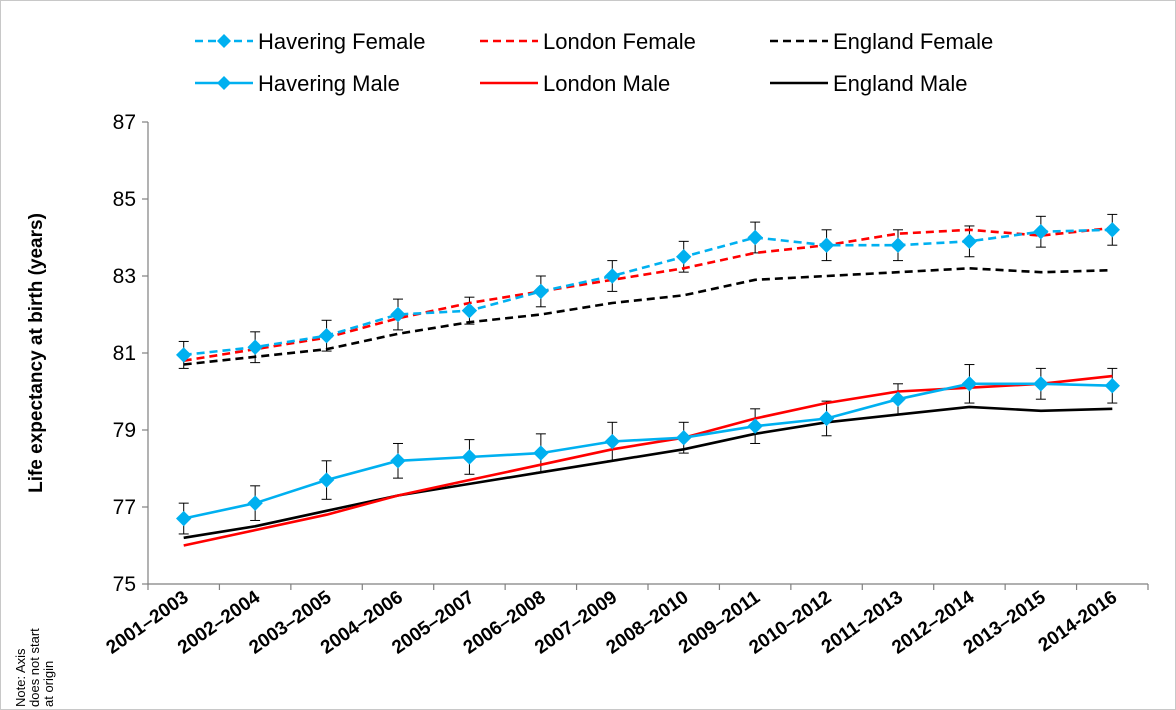 This screenshot has height=710, width=1176. What do you see at coordinates (124, 430) in the screenshot?
I see `y-tick-label: 79` at bounding box center [124, 430].